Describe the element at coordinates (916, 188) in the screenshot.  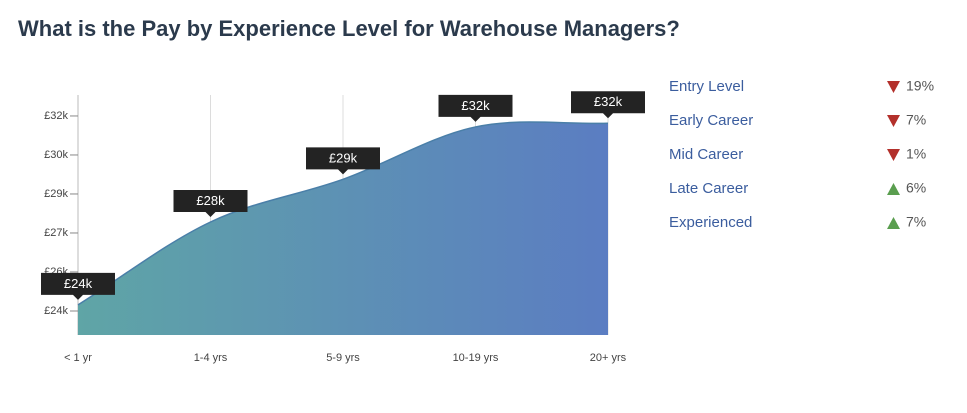
I see `change-label: 6%` at that location.